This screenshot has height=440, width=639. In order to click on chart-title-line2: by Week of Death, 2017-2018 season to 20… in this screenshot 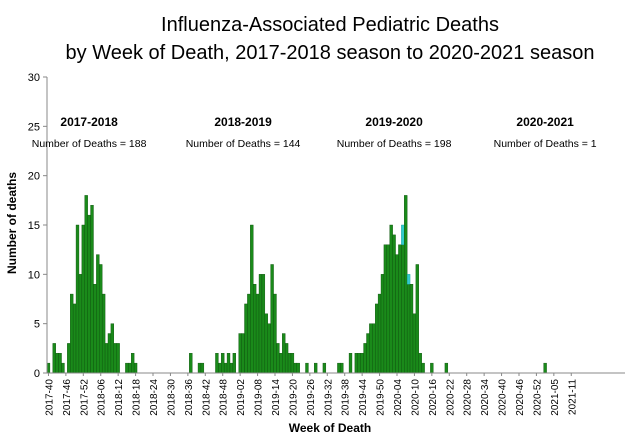, I will do `click(330, 53)`.